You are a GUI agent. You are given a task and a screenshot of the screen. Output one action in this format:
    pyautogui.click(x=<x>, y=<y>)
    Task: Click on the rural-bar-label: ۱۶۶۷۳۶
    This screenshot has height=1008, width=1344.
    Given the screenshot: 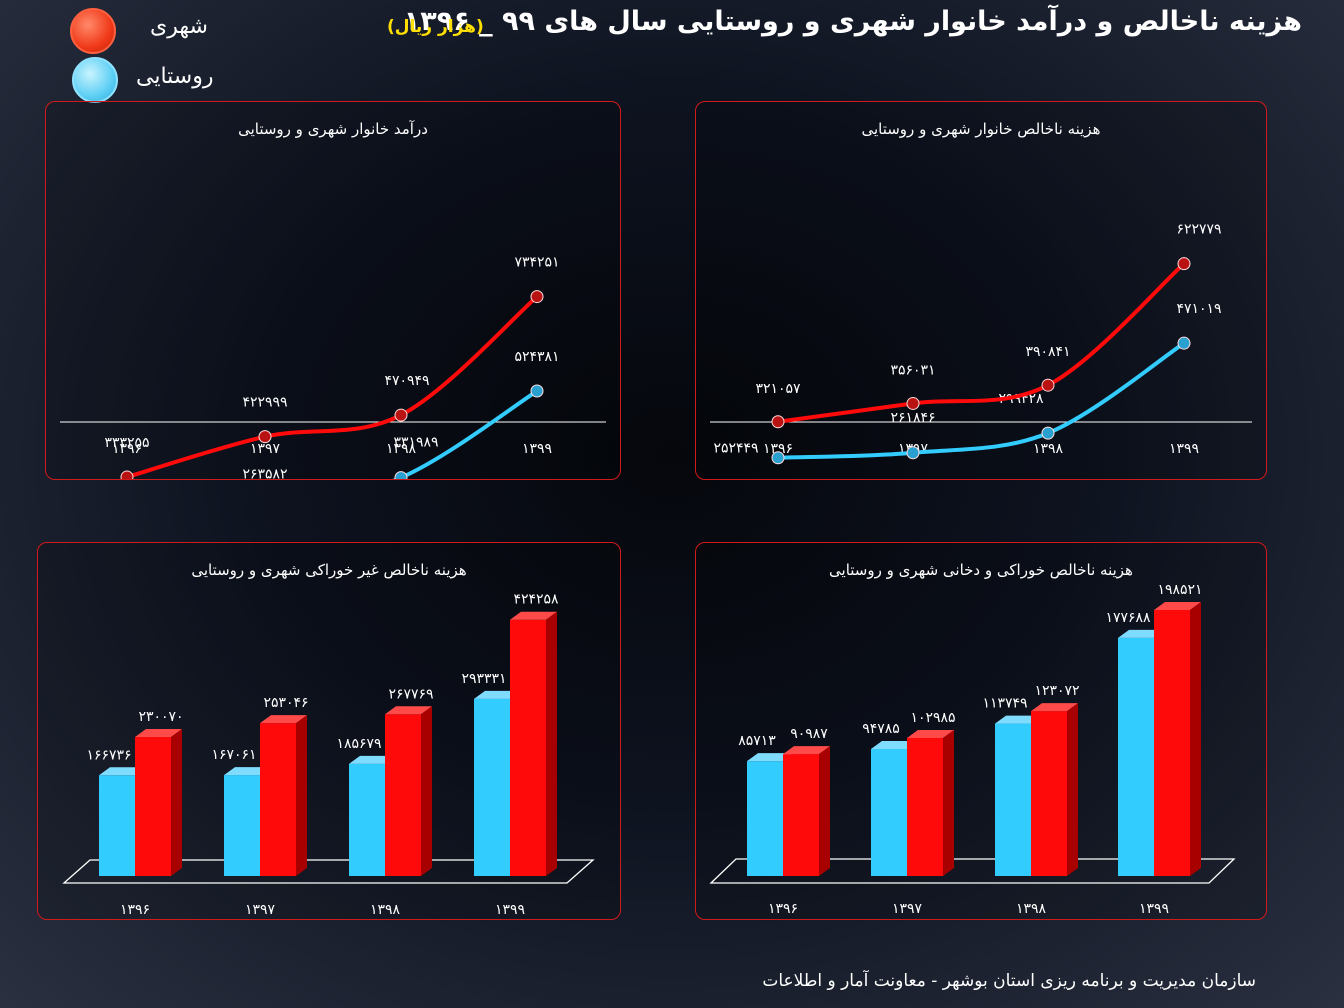 What is the action you would take?
    pyautogui.click(x=108, y=755)
    